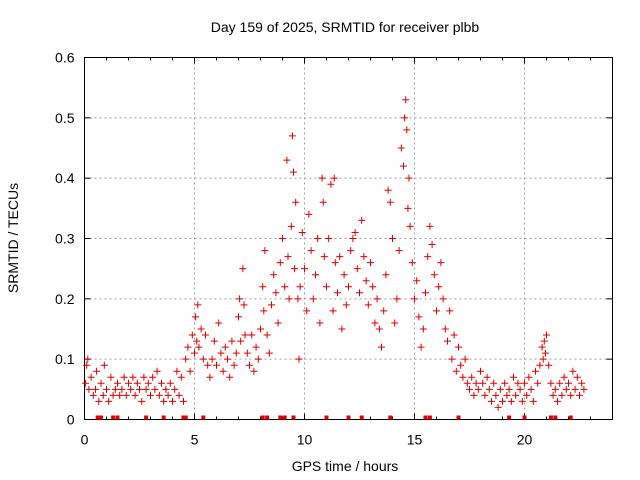  Describe the element at coordinates (85, 440) in the screenshot. I see `x-tick-label: 0` at that location.